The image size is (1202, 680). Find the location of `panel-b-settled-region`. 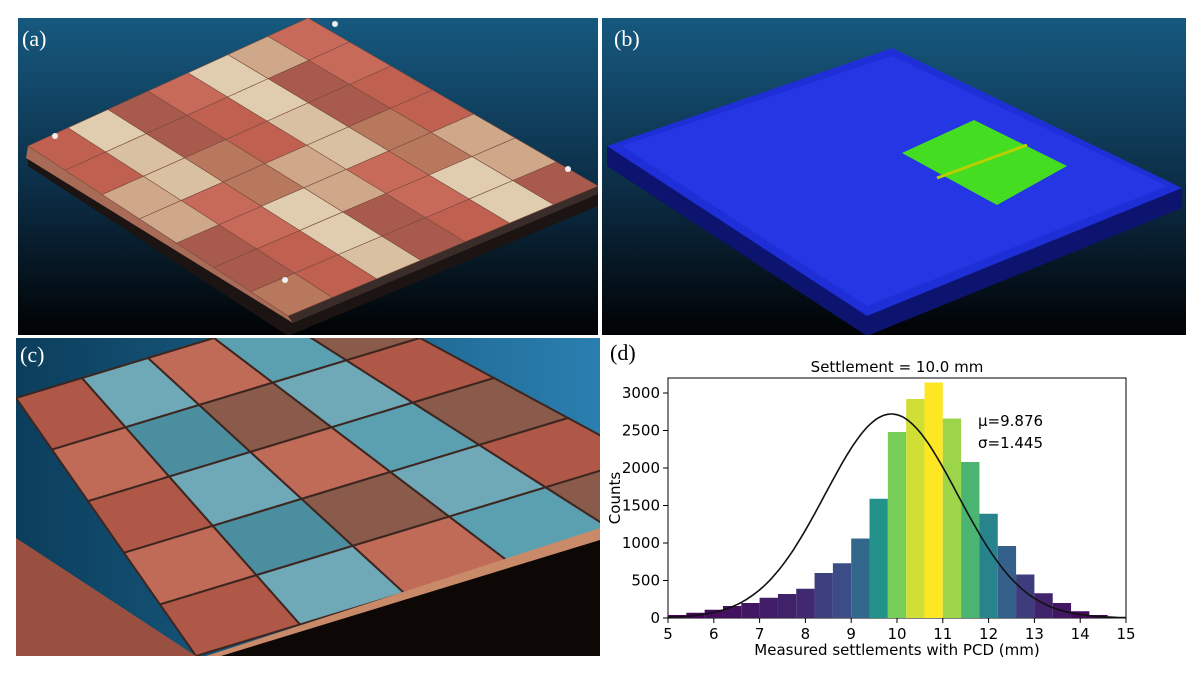

panel-b-settled-region is located at coordinates (984, 162).